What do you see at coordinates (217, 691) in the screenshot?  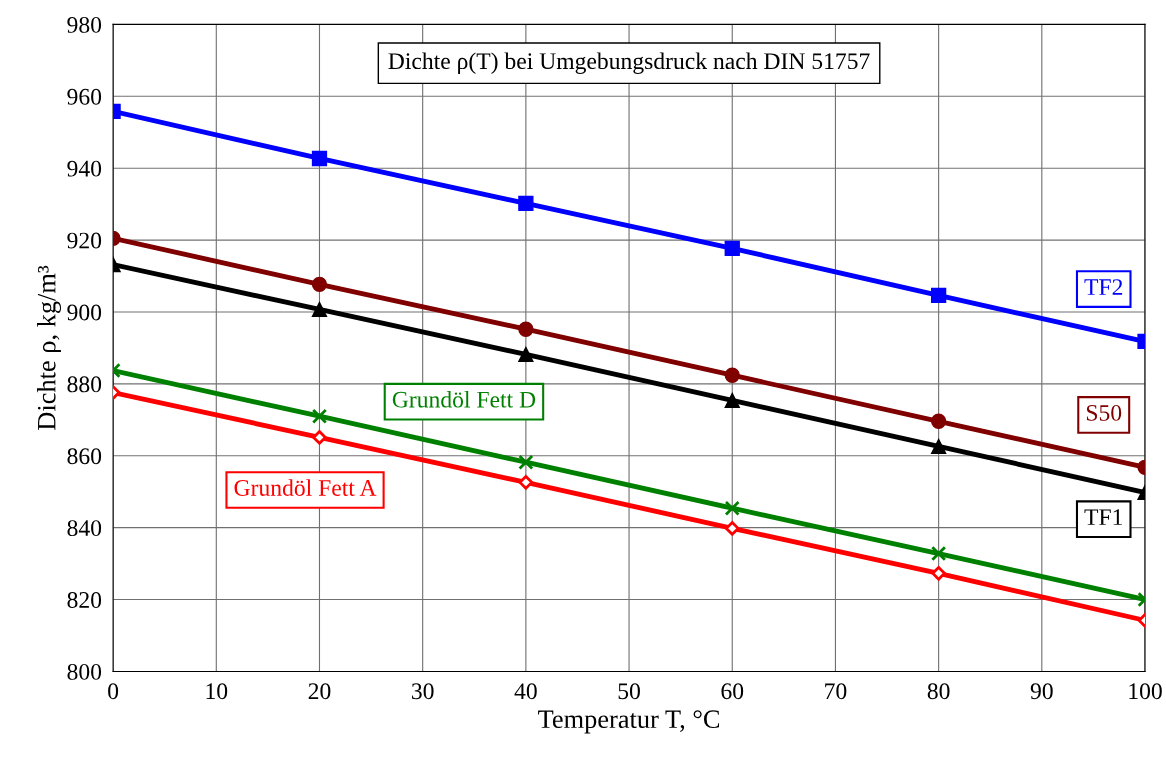 I see `x-tick-label: 10` at bounding box center [217, 691].